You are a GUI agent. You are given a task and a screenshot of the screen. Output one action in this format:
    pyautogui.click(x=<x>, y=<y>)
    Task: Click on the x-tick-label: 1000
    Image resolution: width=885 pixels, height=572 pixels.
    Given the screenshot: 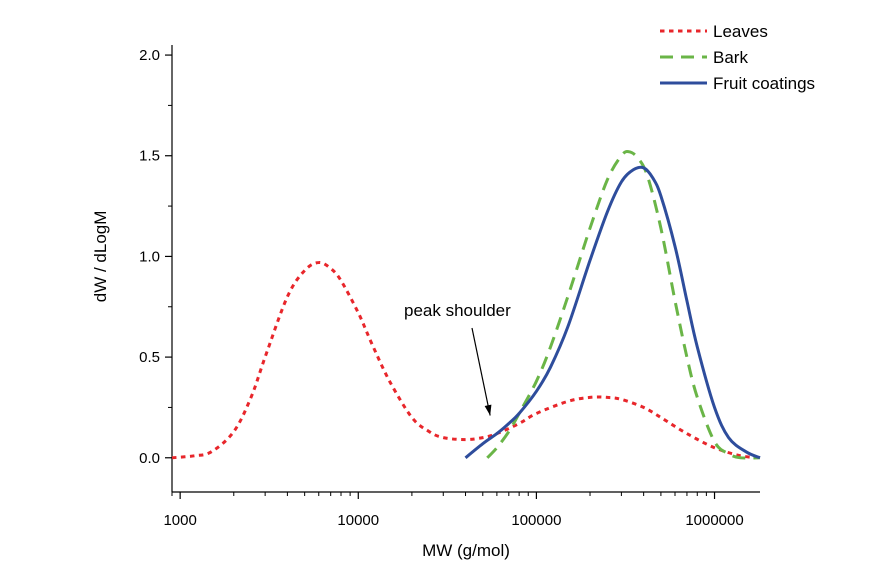 What is the action you would take?
    pyautogui.click(x=179, y=520)
    